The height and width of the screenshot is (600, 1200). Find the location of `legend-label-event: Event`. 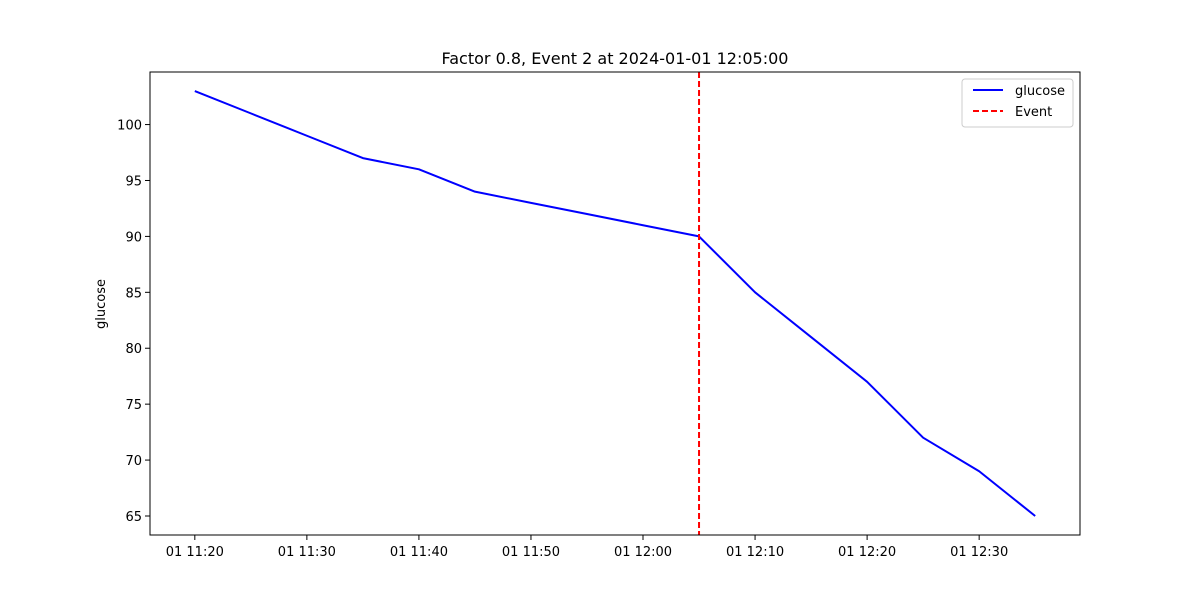

legend-label-event: Event is located at coordinates (1033, 112).